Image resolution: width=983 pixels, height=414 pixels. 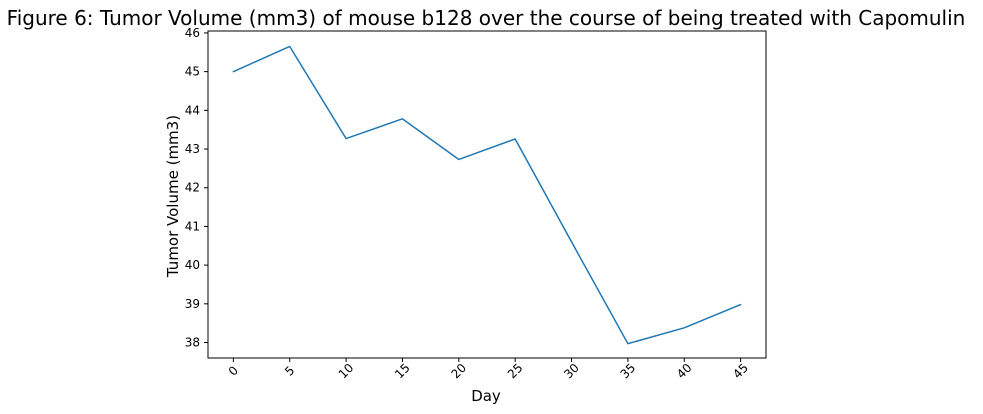 I want to click on x-tick-label: 40, so click(x=684, y=371).